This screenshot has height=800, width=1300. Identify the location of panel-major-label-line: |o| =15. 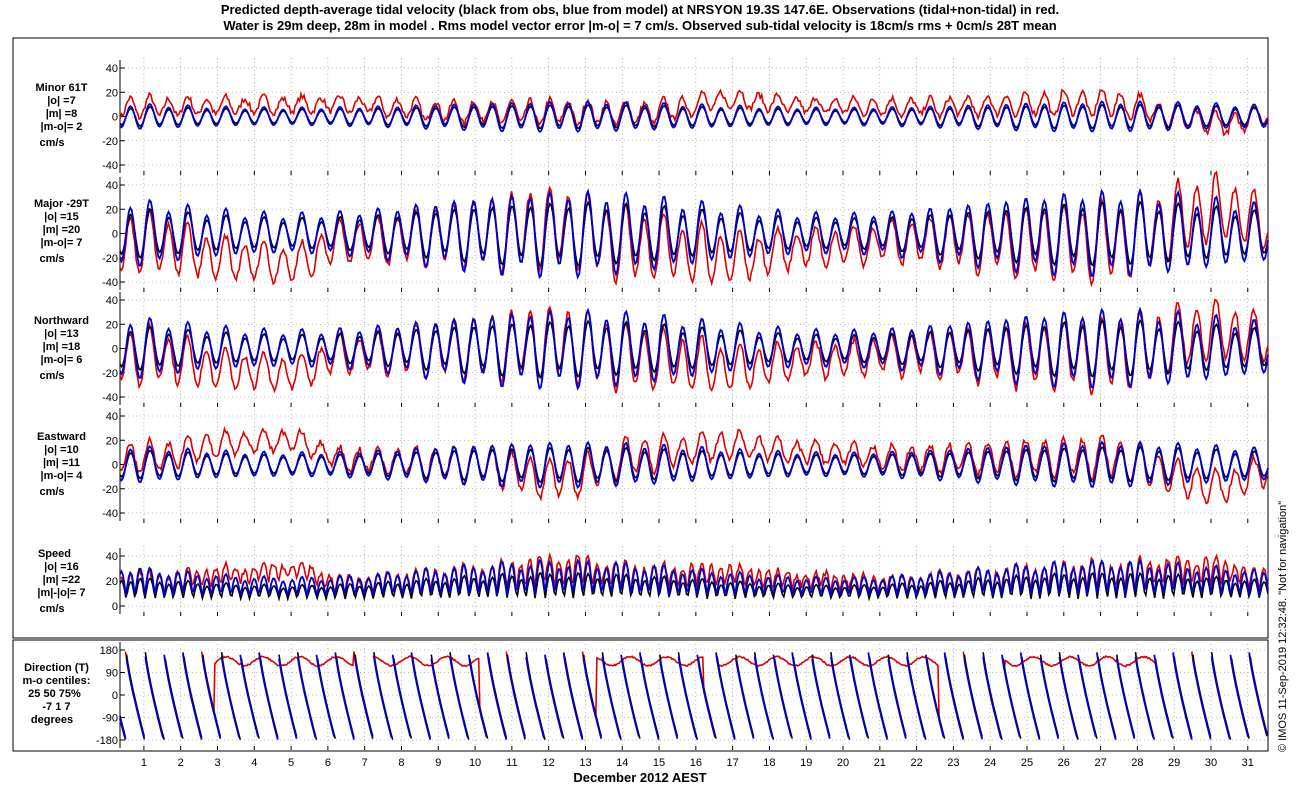
(61, 217).